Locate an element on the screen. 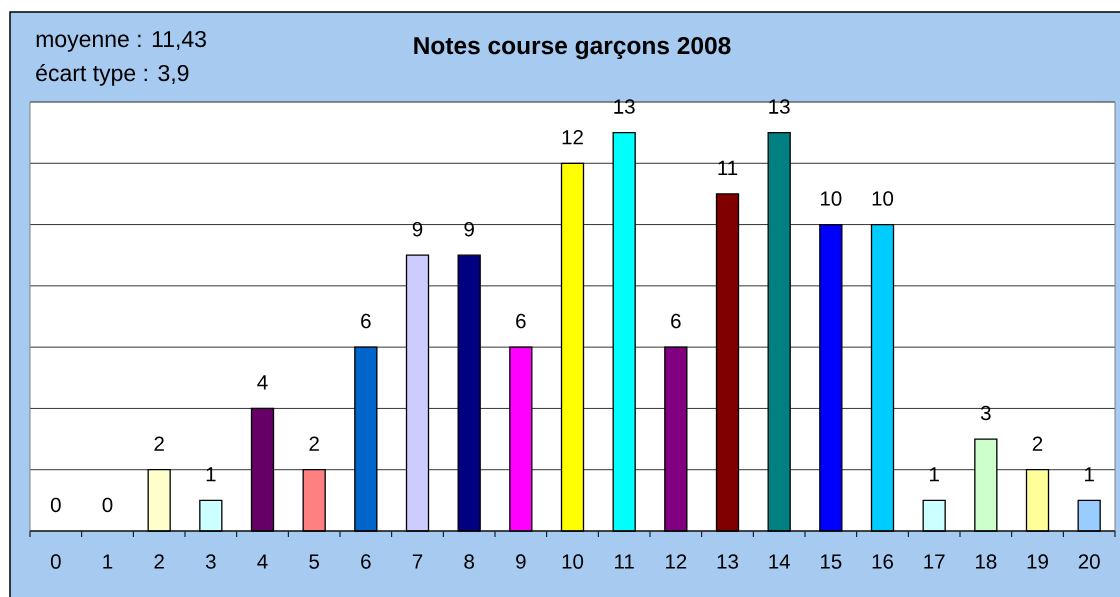 The image size is (1120, 597). x-tick-label: 11 is located at coordinates (624, 561).